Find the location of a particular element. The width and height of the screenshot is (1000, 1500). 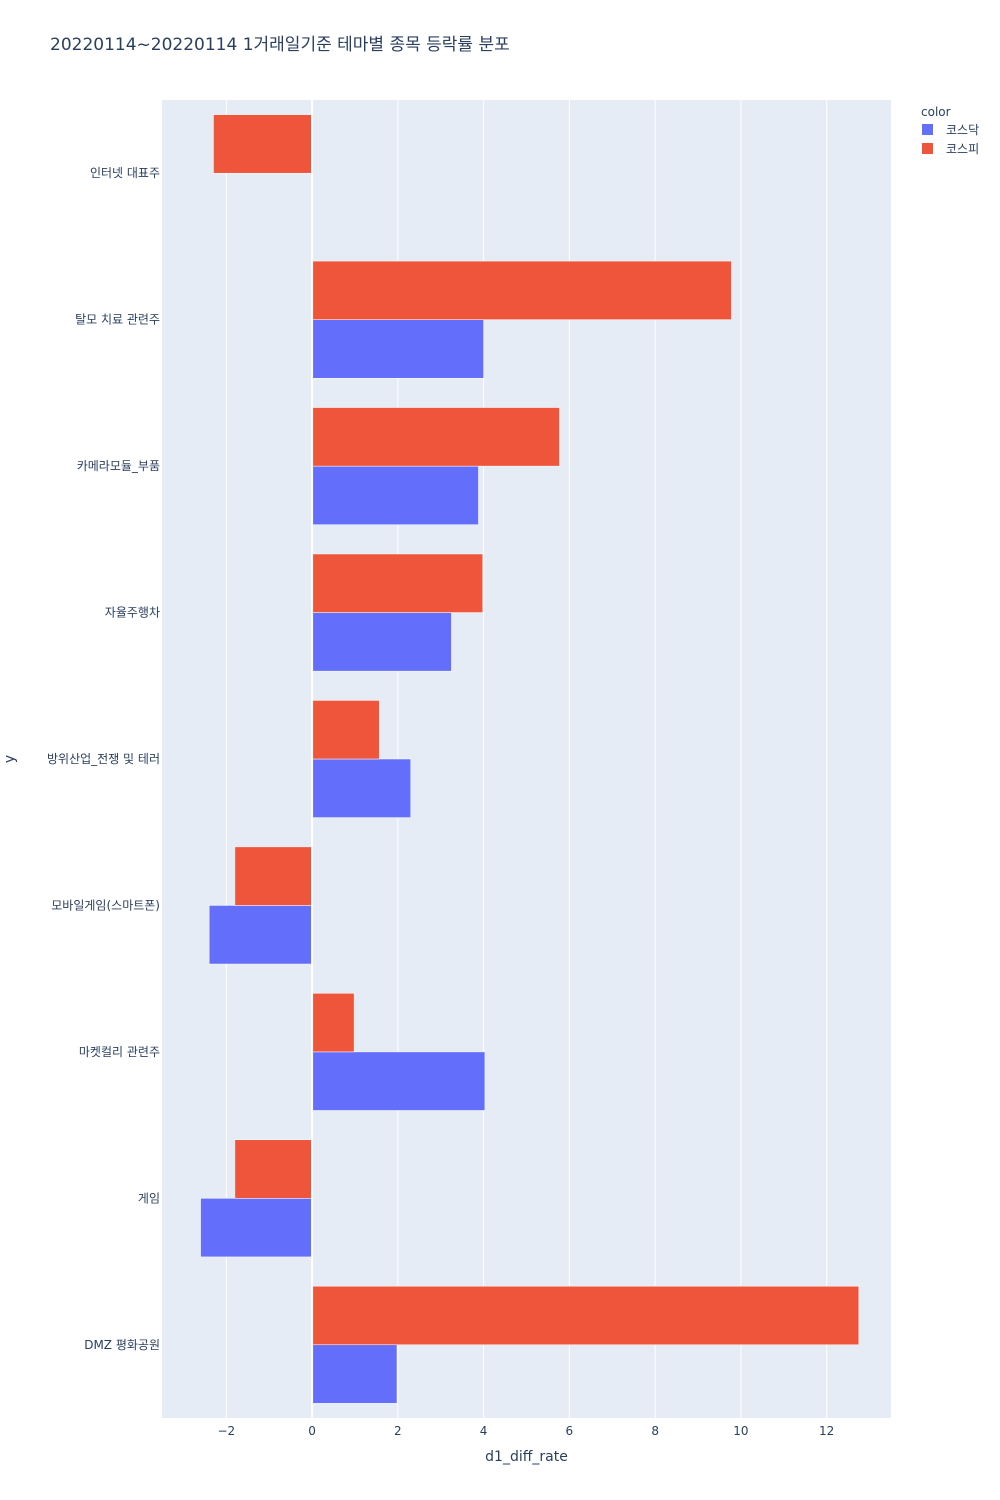

x-axis-title: d1_diff_rate is located at coordinates (526, 1457).